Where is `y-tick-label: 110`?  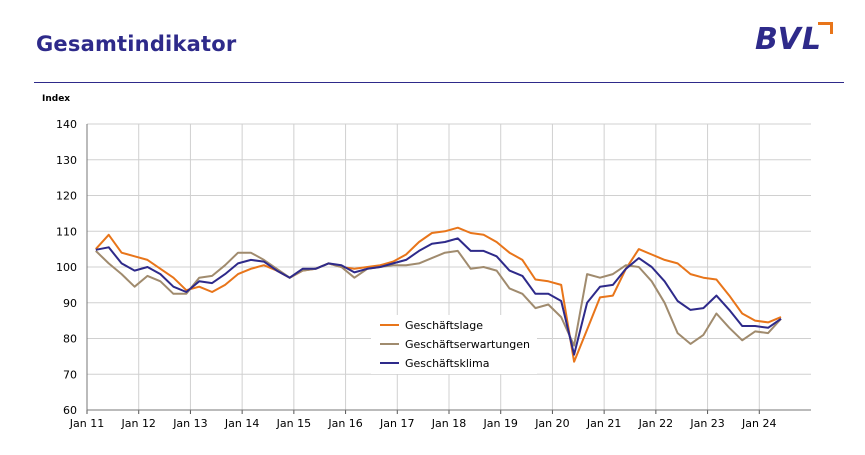 y-tick-label: 110 is located at coordinates (66, 231).